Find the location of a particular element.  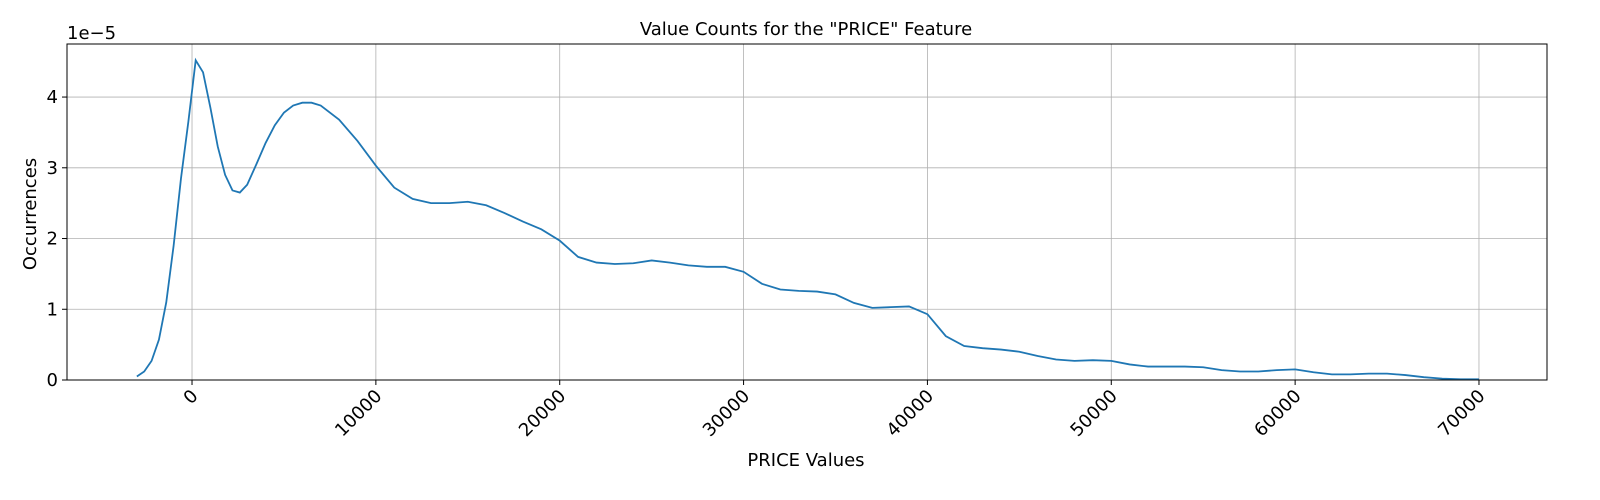

y-axis-label: Occurrences is located at coordinates (30, 214).